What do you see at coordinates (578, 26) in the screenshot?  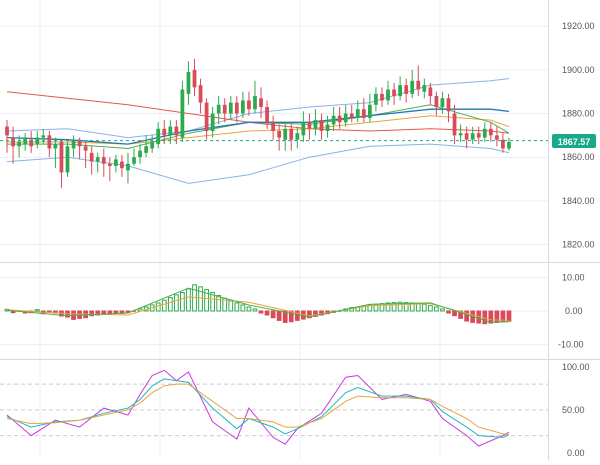 I see `price-tick-label: 1920.00` at bounding box center [578, 26].